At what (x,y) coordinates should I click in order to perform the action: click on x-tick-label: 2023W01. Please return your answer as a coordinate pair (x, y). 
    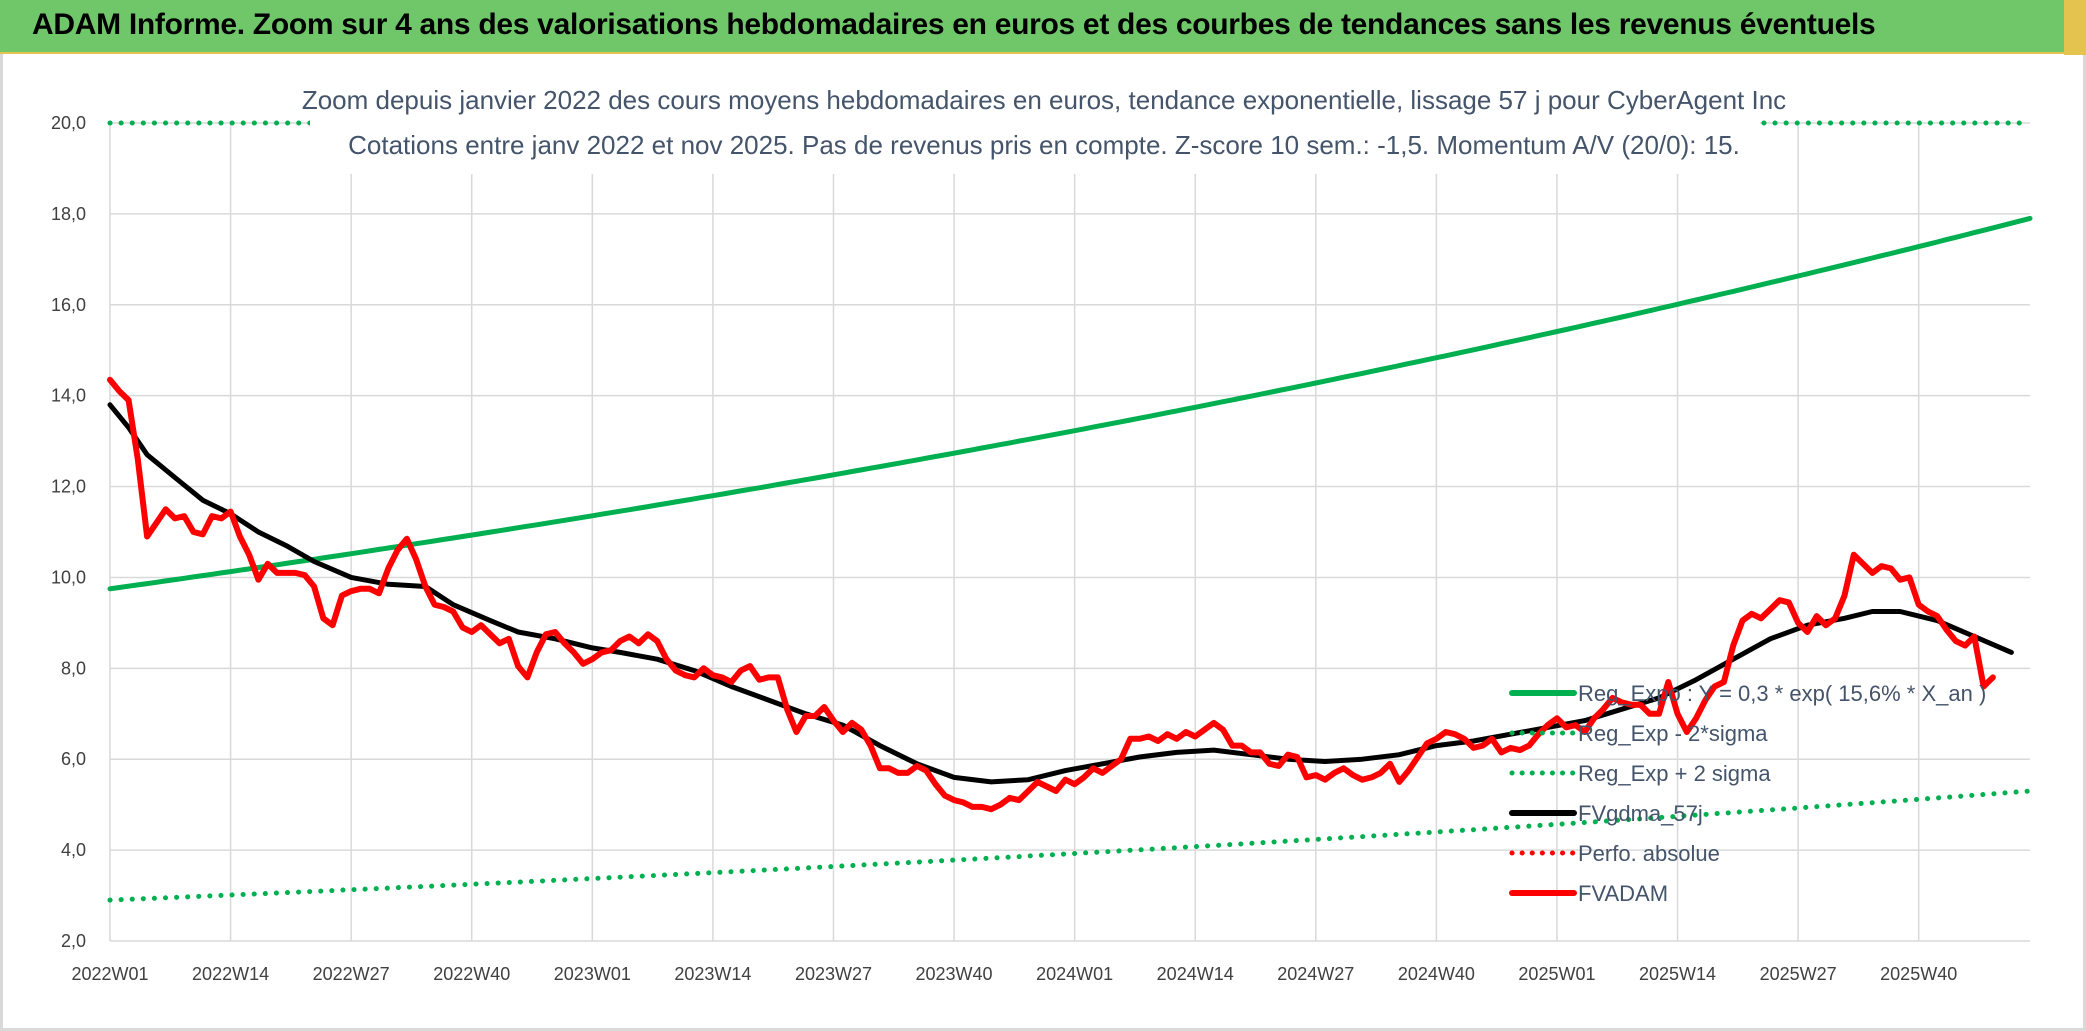
    Looking at the image, I should click on (592, 974).